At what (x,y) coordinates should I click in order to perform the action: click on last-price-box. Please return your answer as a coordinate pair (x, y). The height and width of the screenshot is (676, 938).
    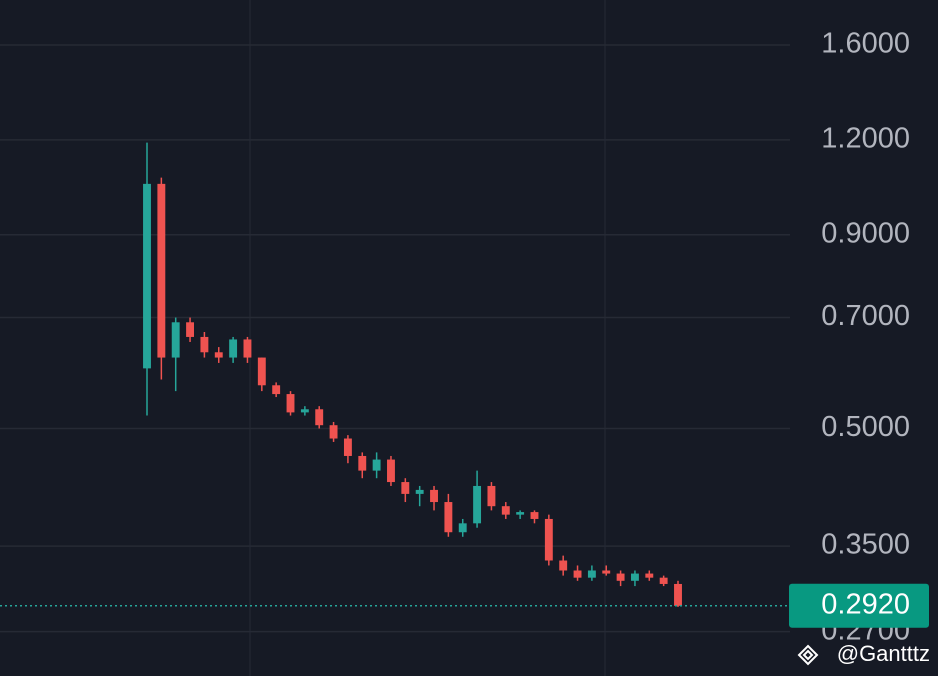
    Looking at the image, I should click on (859, 605).